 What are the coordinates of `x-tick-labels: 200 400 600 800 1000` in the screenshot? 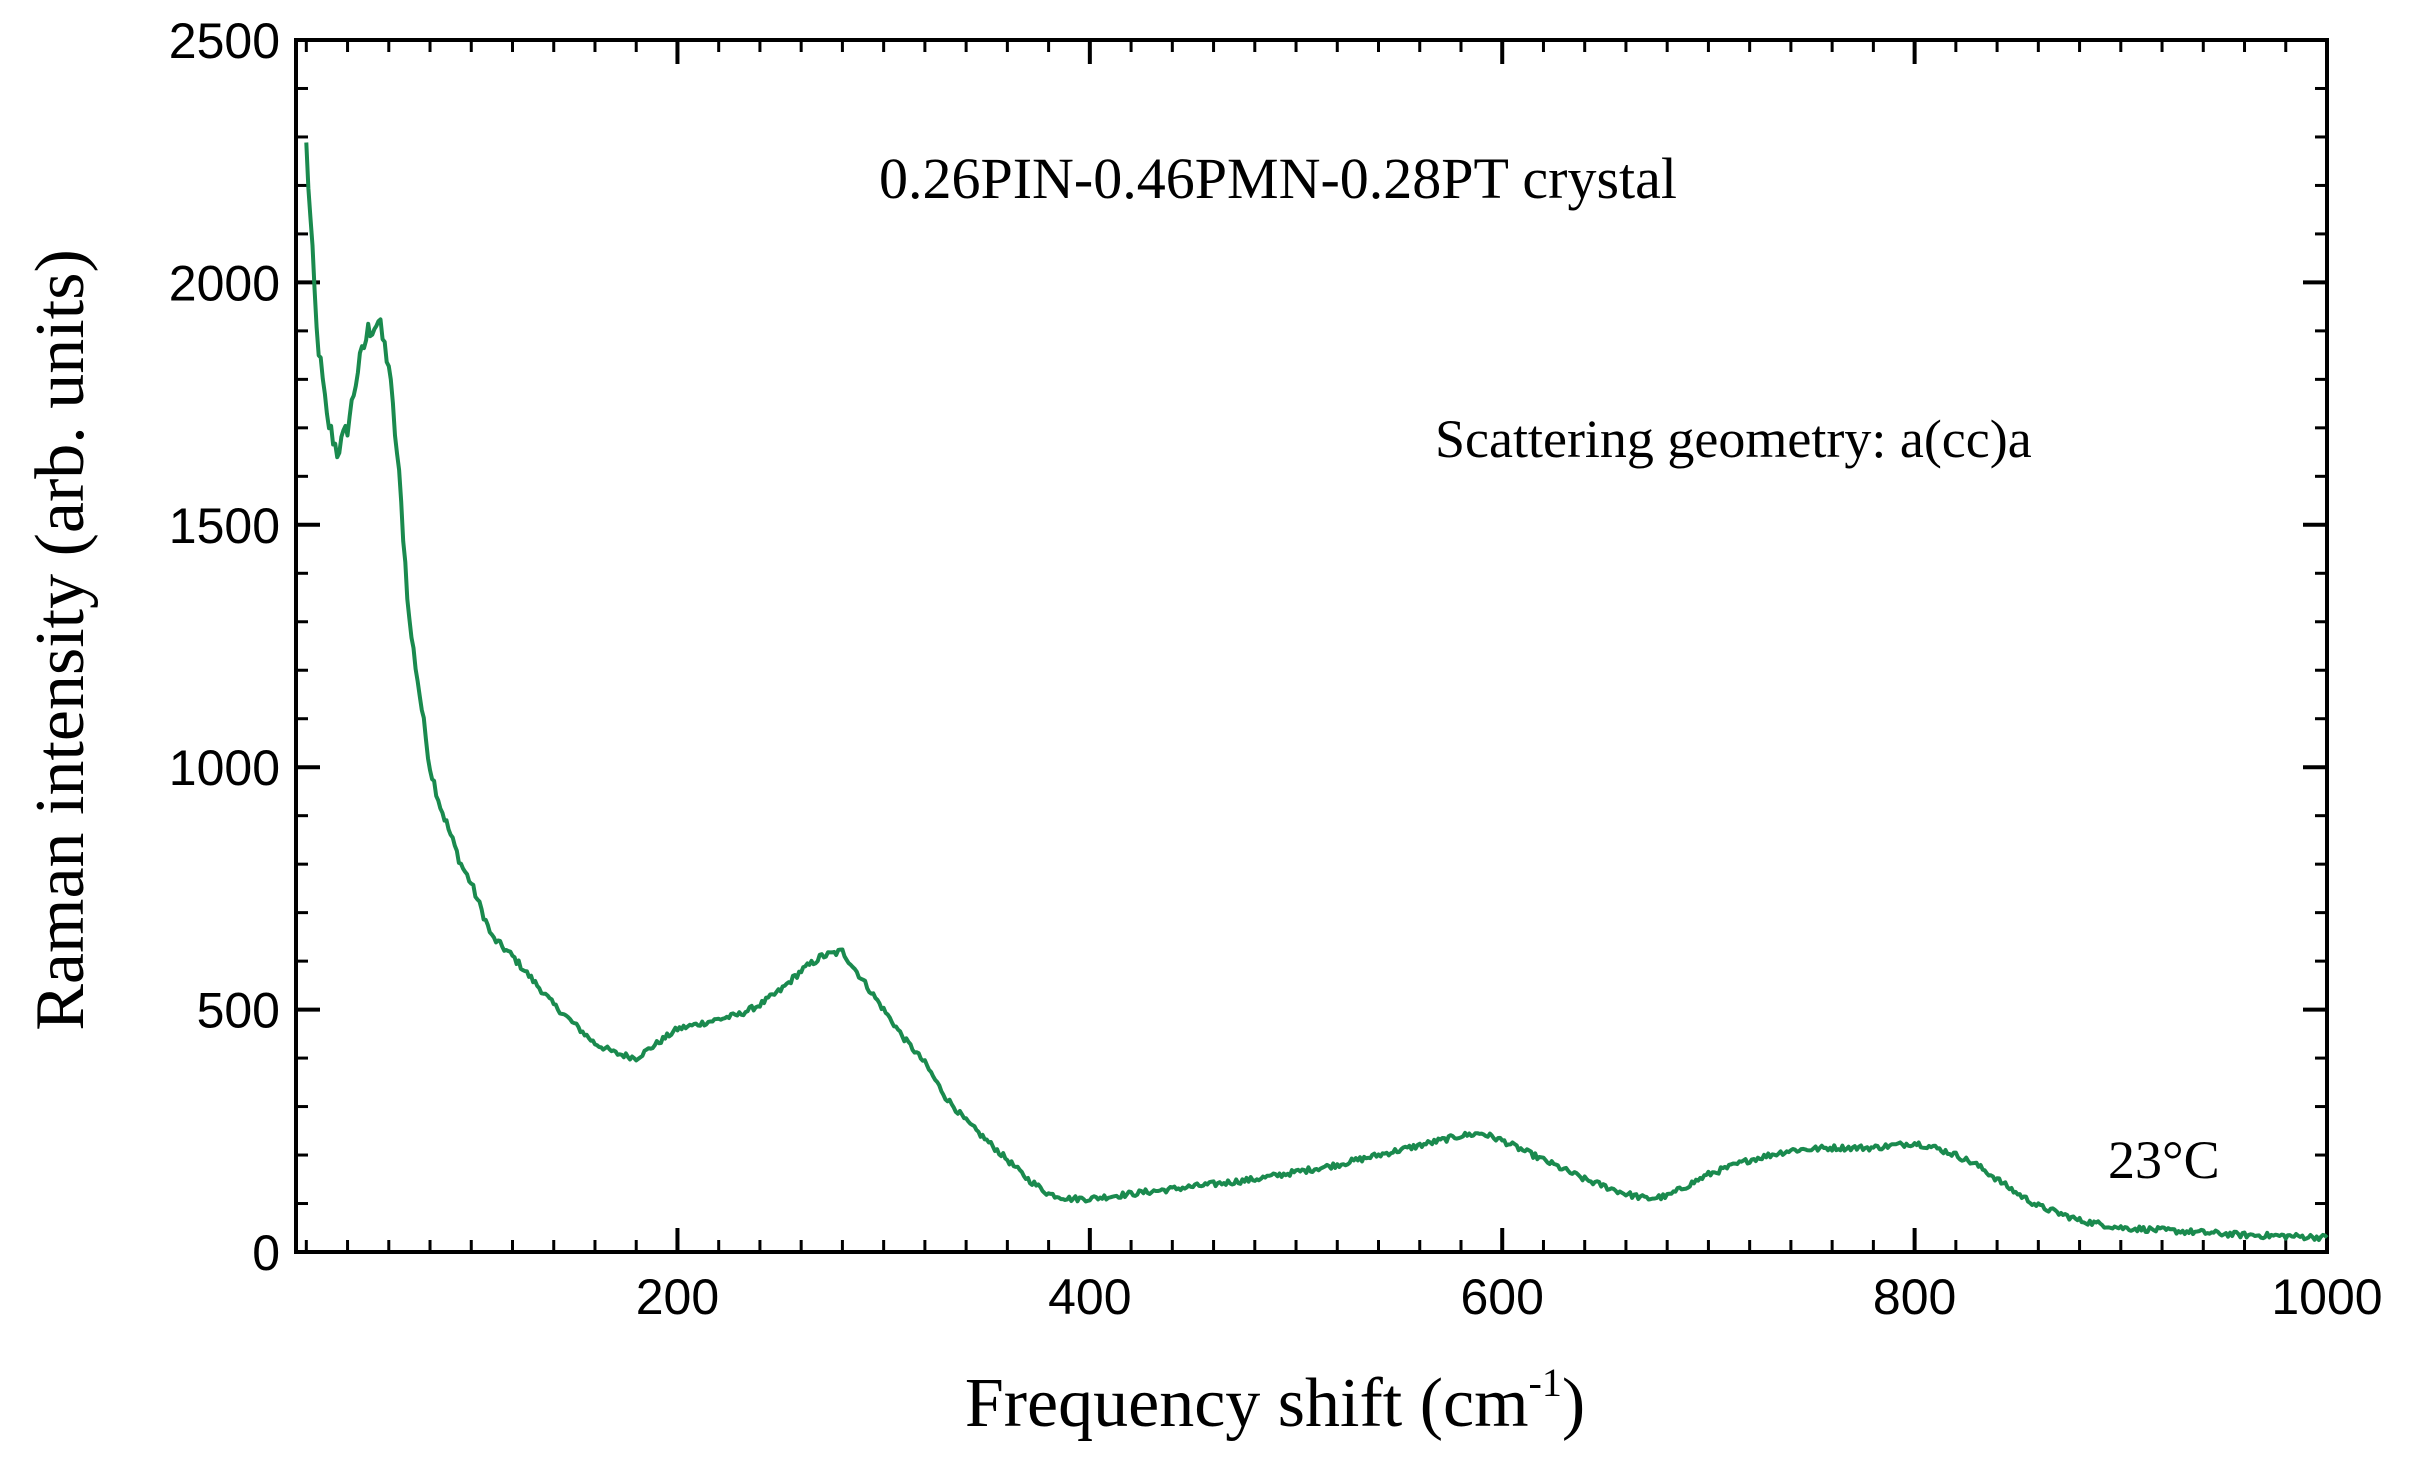 It's located at (1509, 1297).